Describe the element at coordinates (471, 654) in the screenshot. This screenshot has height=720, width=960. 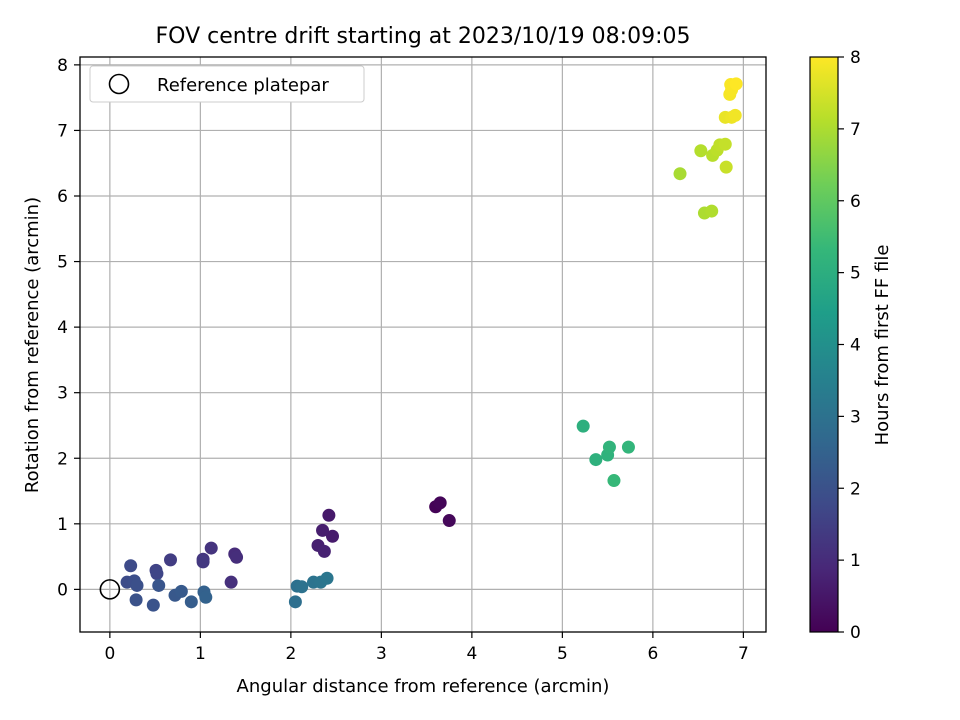
I see `x-tick-label: 4` at that location.